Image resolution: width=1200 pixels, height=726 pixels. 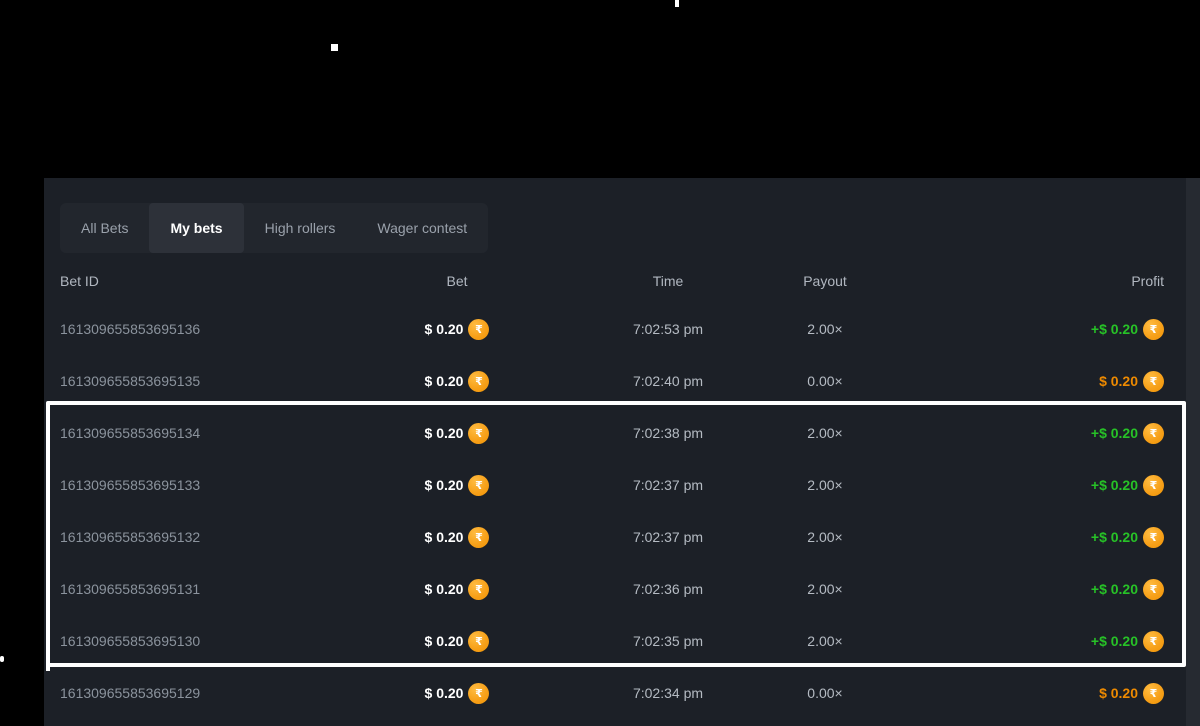 What do you see at coordinates (668, 329) in the screenshot?
I see `bet-time-cell: 7:02:53 pm` at bounding box center [668, 329].